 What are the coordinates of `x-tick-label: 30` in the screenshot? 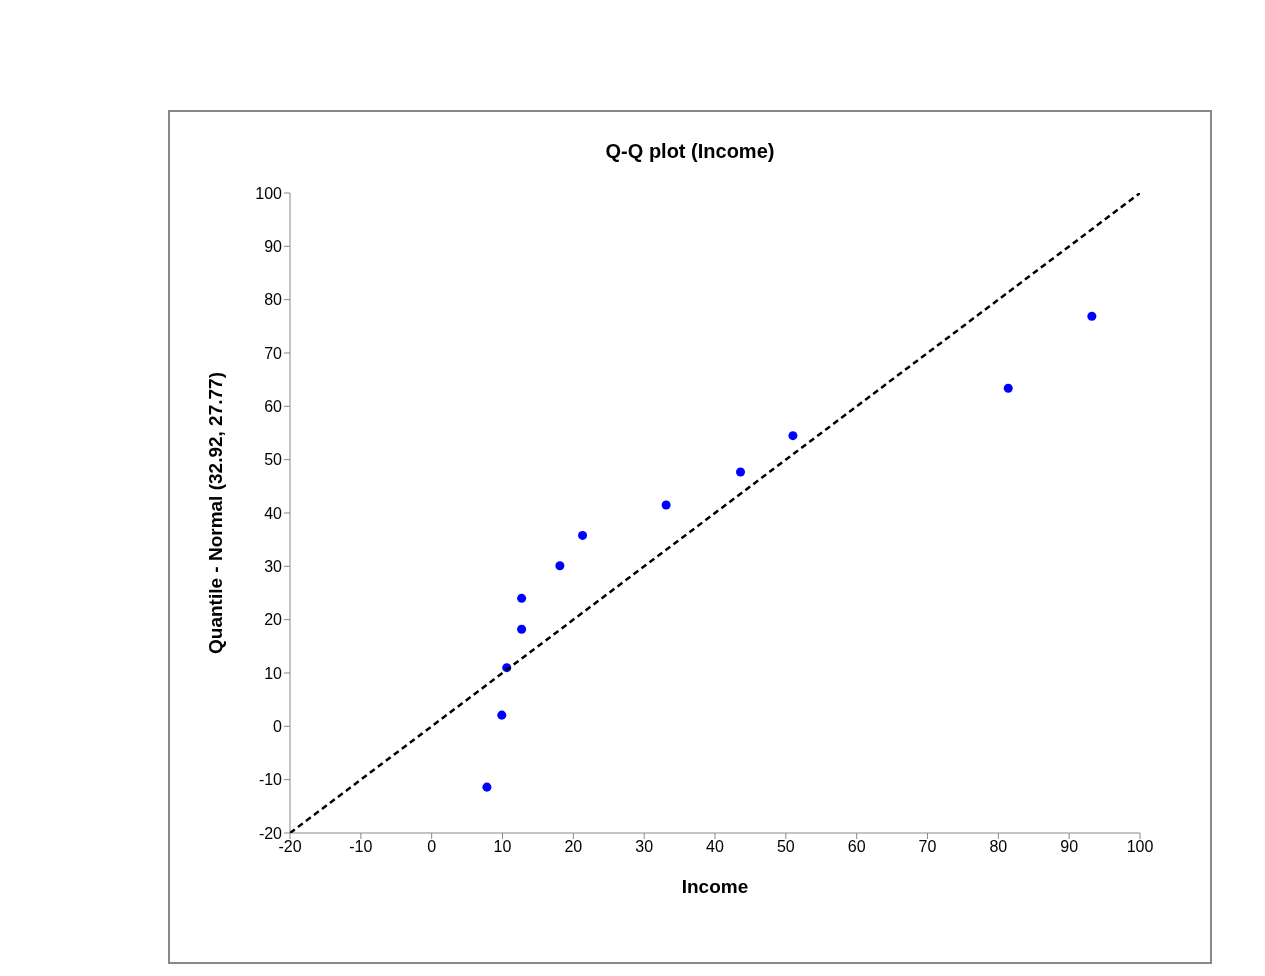 It's located at (644, 847).